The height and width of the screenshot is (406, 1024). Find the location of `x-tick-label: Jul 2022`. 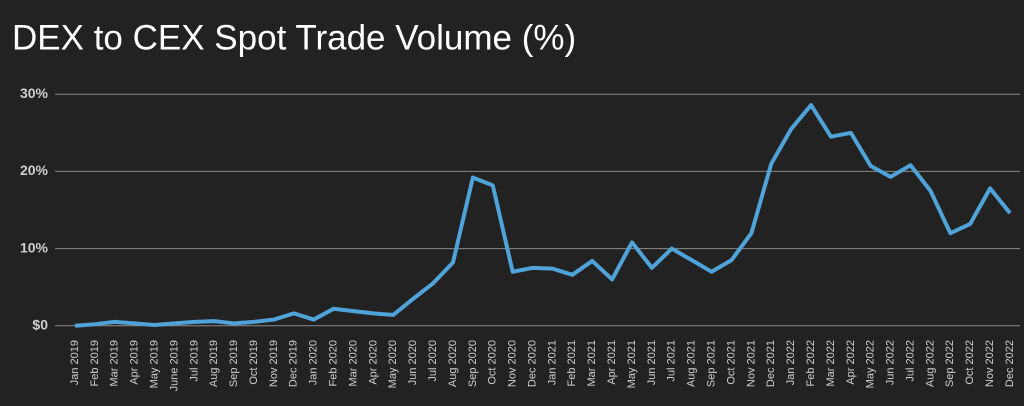

x-tick-label: Jul 2022 is located at coordinates (910, 361).